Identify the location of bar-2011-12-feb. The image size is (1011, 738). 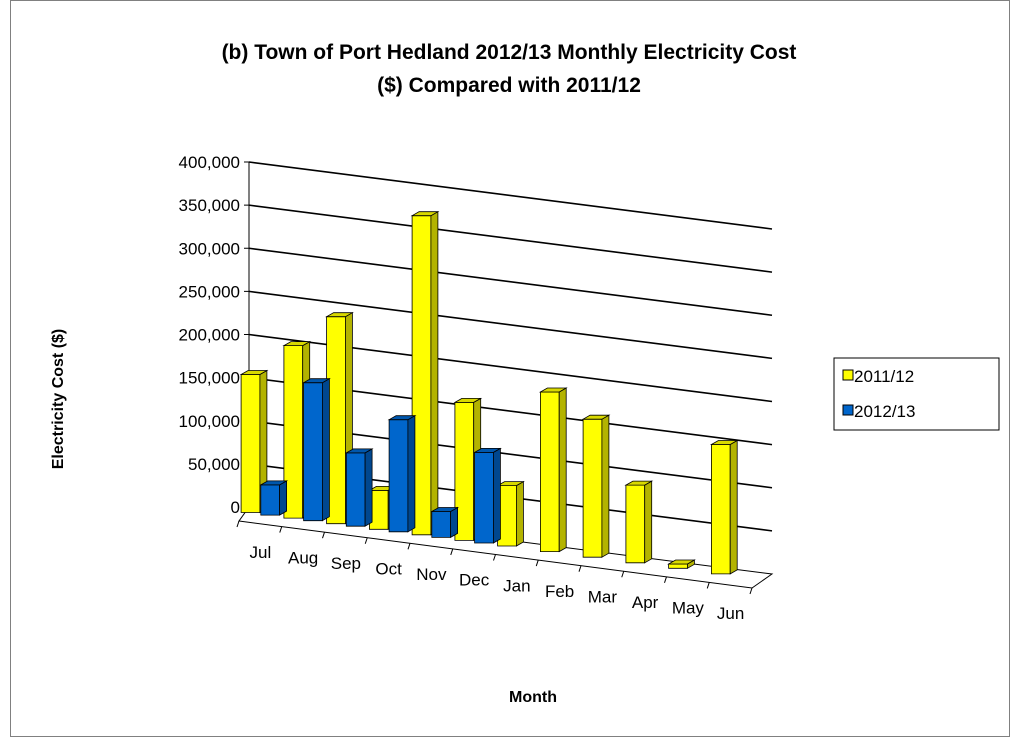
(553, 470).